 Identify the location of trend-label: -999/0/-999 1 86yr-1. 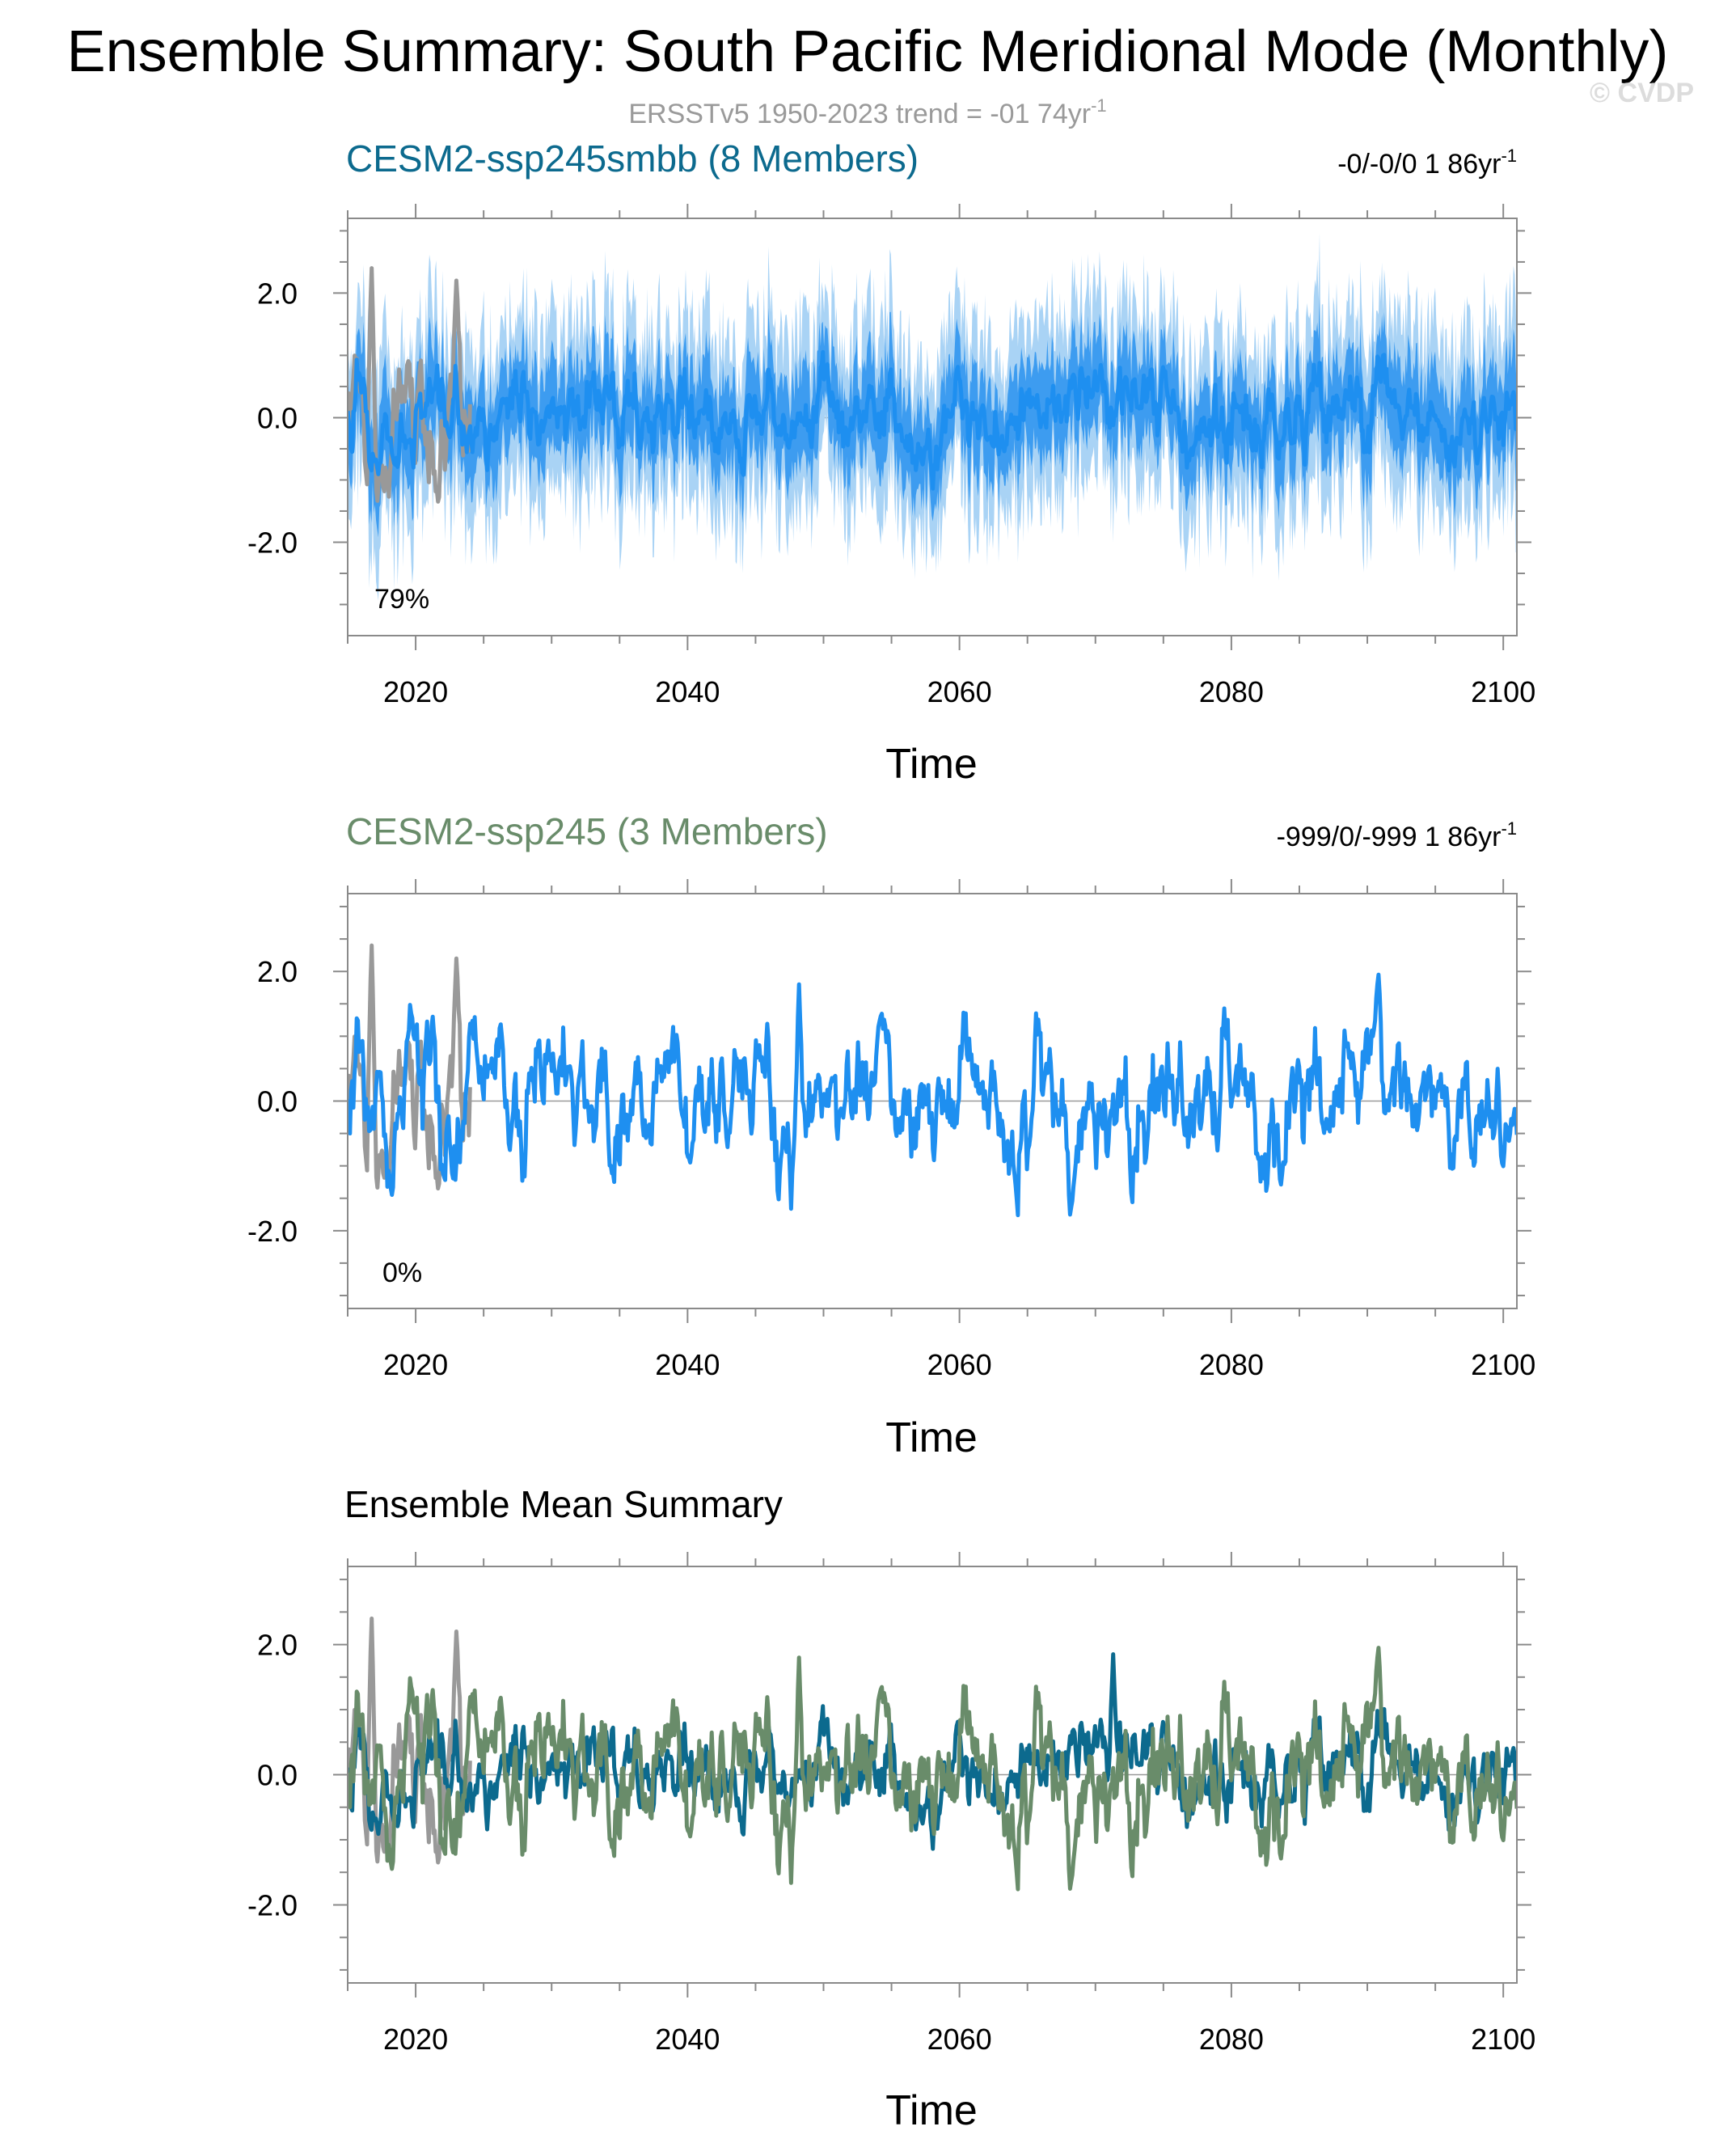
(1397, 835).